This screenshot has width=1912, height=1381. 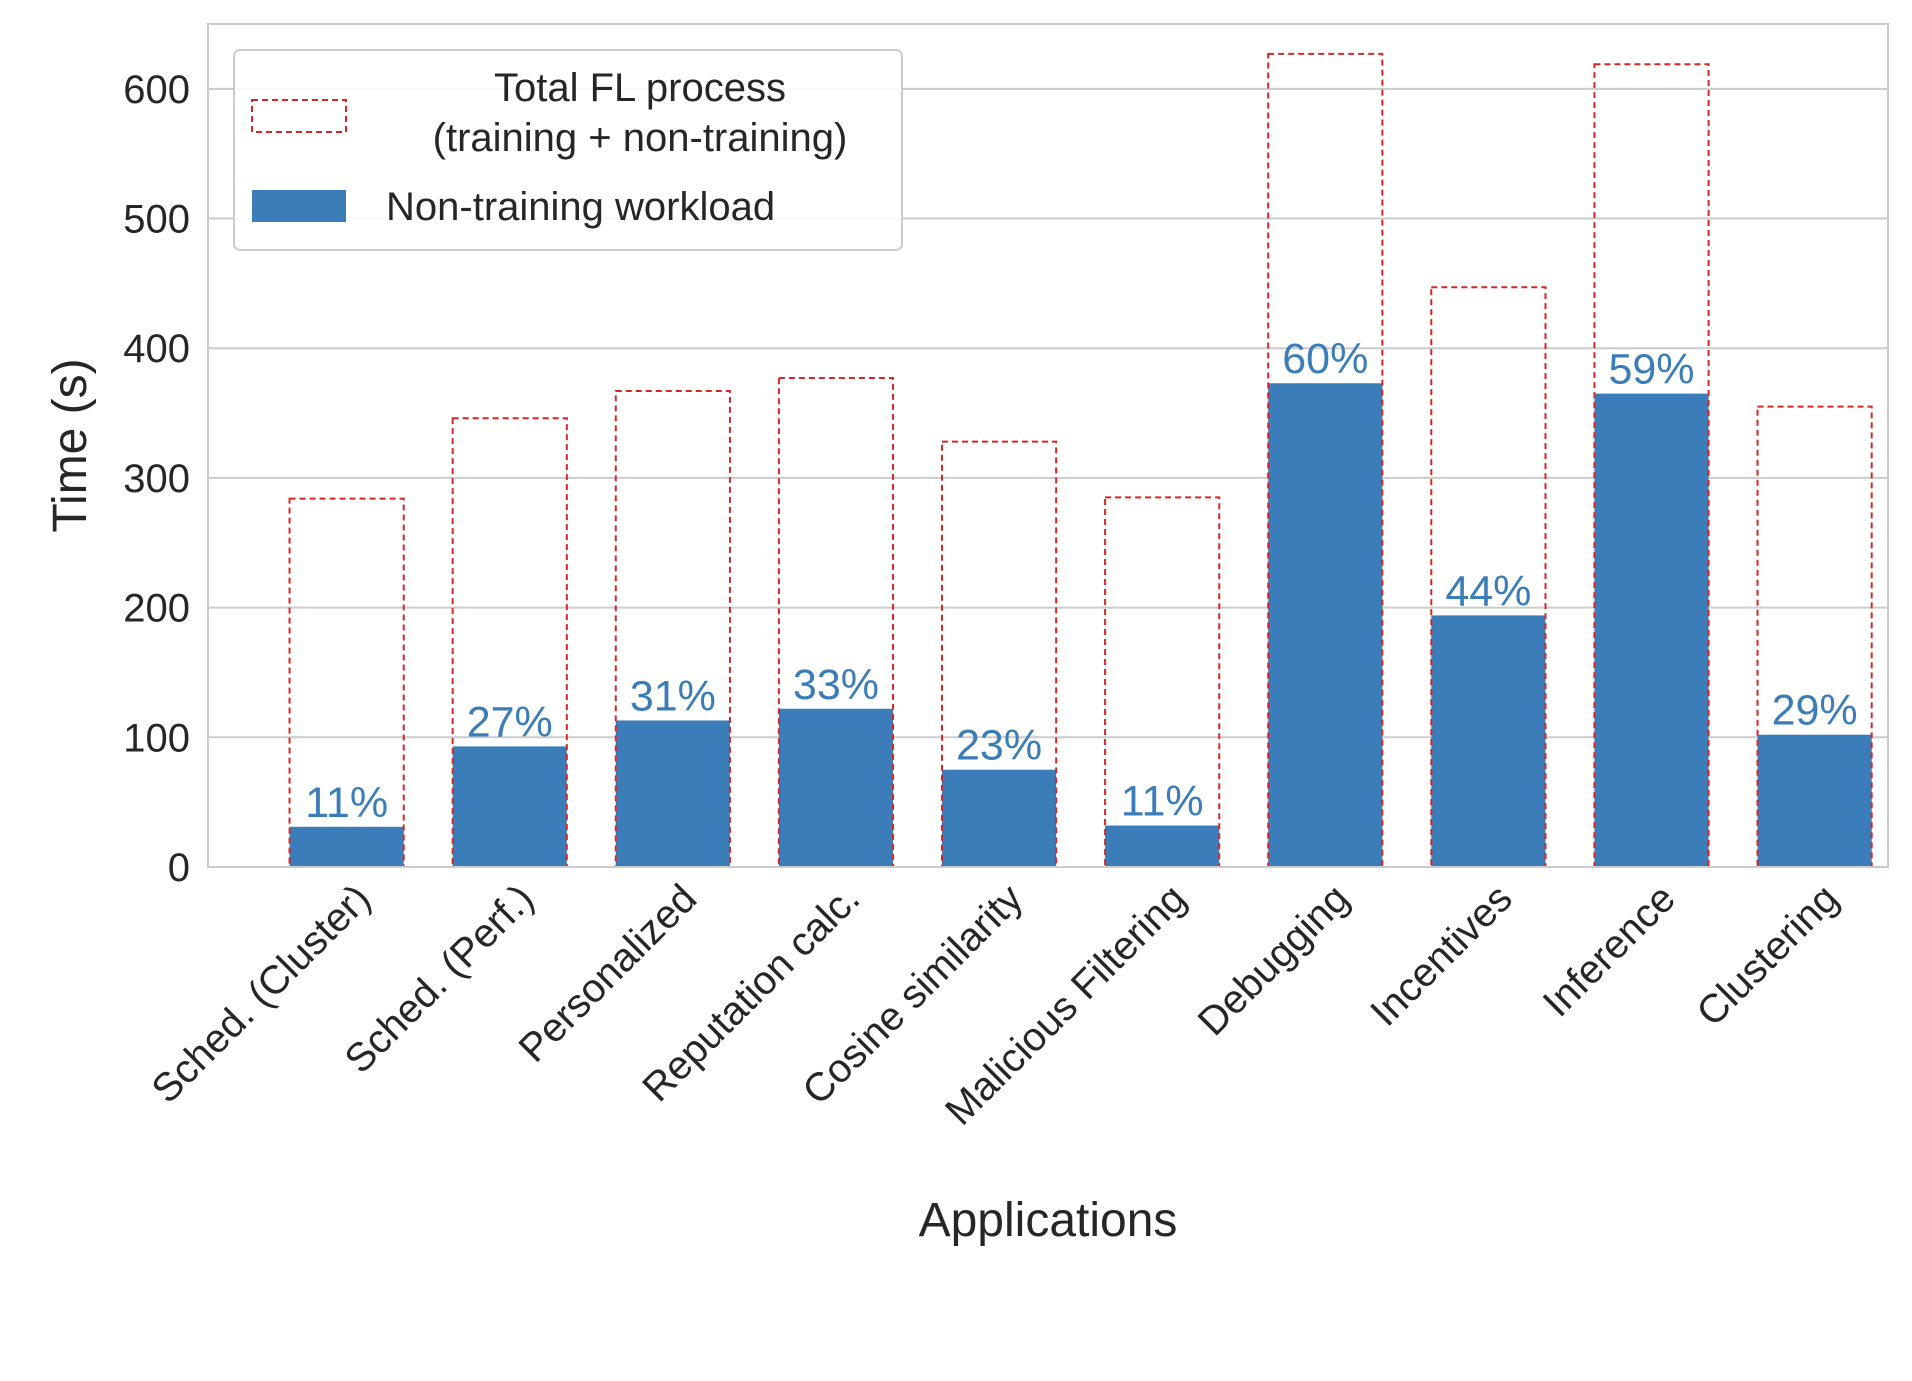 I want to click on x-tick-label: Sched. (Cluster), so click(x=261, y=993).